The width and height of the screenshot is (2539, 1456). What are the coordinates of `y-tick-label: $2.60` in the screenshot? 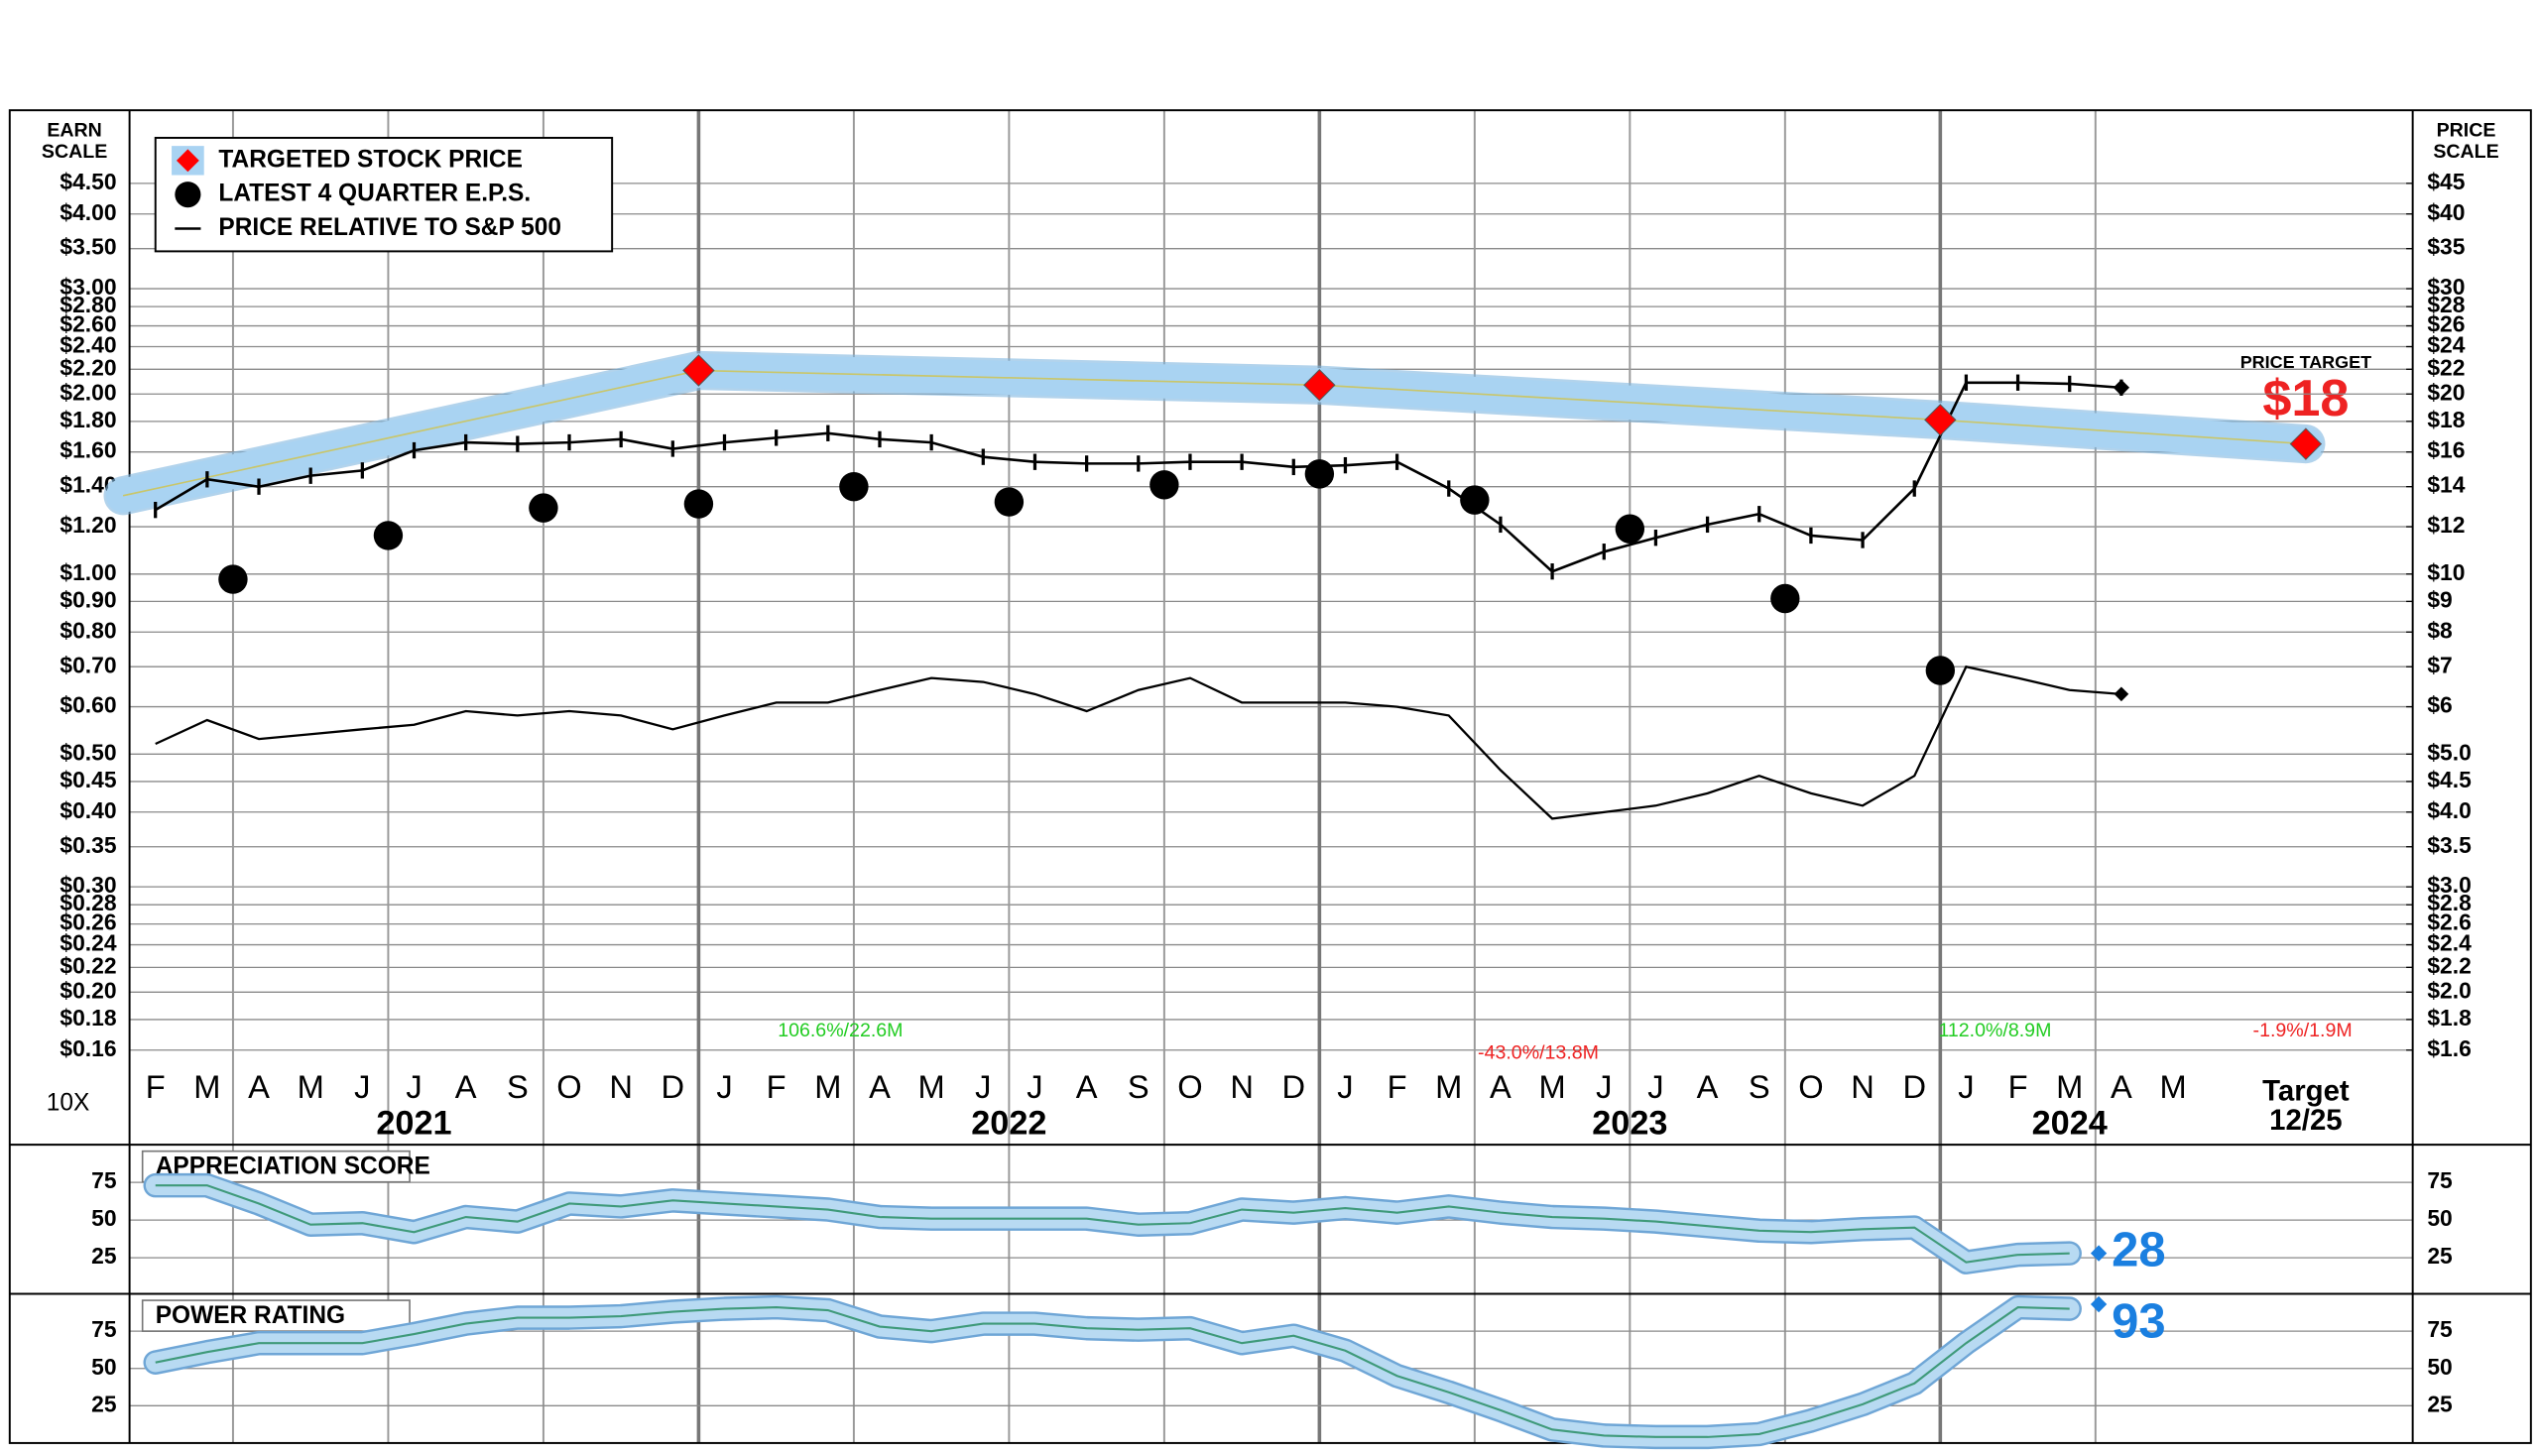 It's located at (88, 324).